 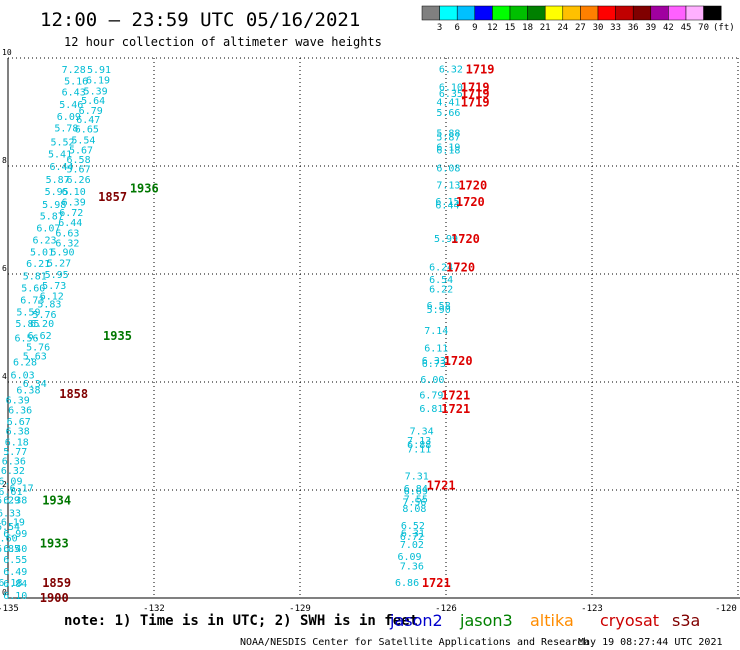 What do you see at coordinates (474, 28) in the screenshot?
I see `legend-label: 9` at bounding box center [474, 28].